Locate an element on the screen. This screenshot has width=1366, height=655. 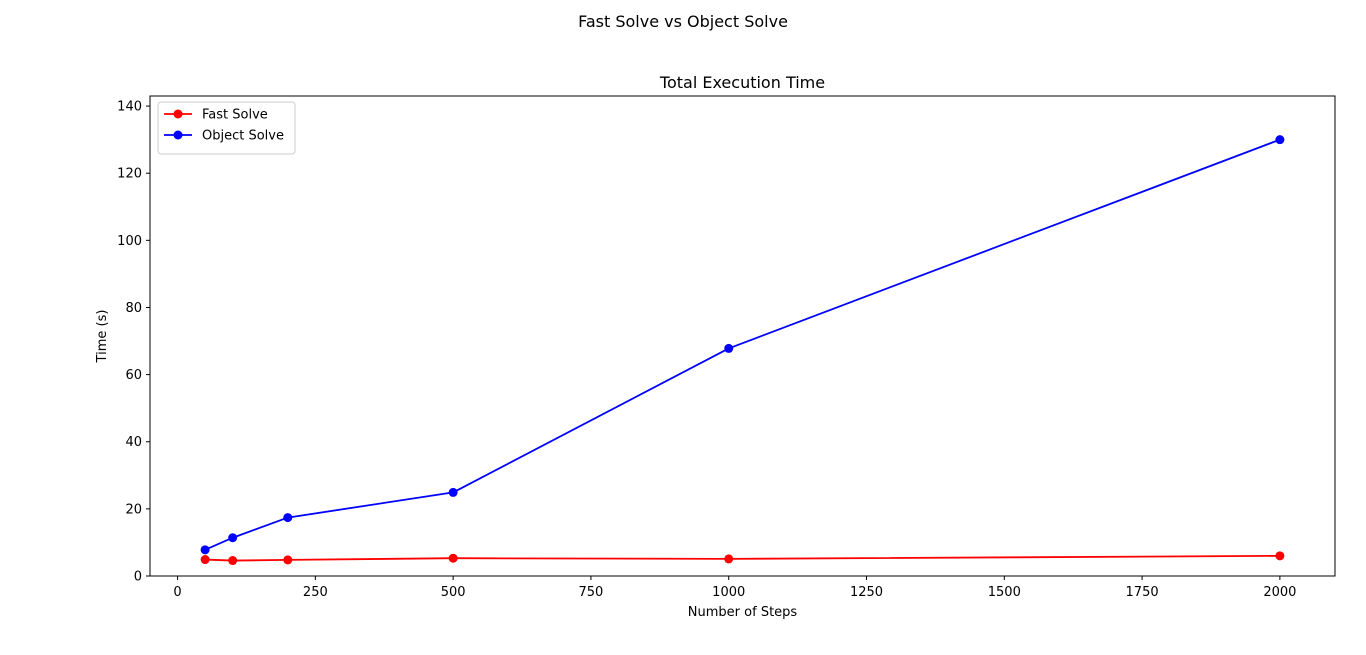
y-tick-label: 120 is located at coordinates (129, 174).